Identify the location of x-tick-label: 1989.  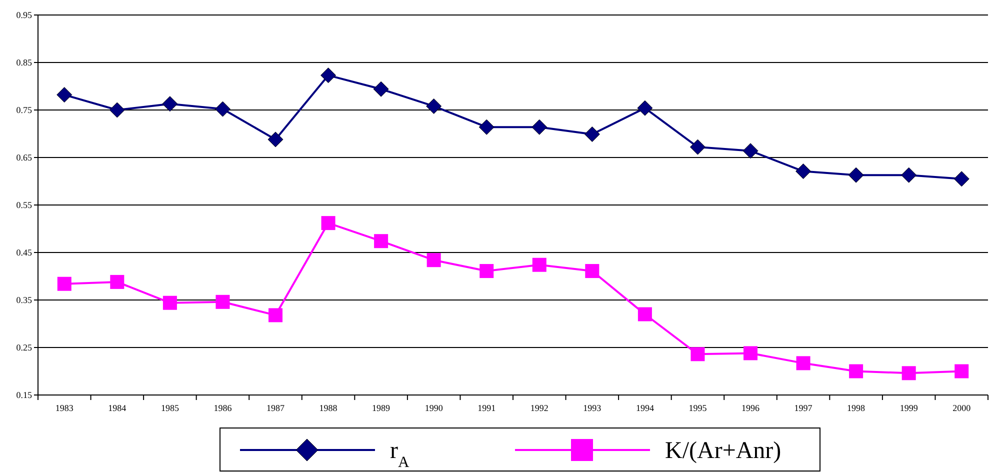
(381, 408).